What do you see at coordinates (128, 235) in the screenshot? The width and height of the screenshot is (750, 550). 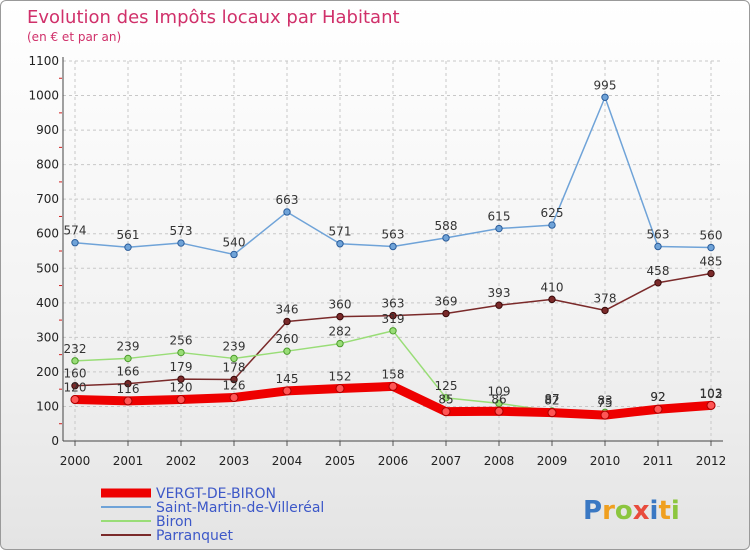 I see `data-label-1-1: 561` at bounding box center [128, 235].